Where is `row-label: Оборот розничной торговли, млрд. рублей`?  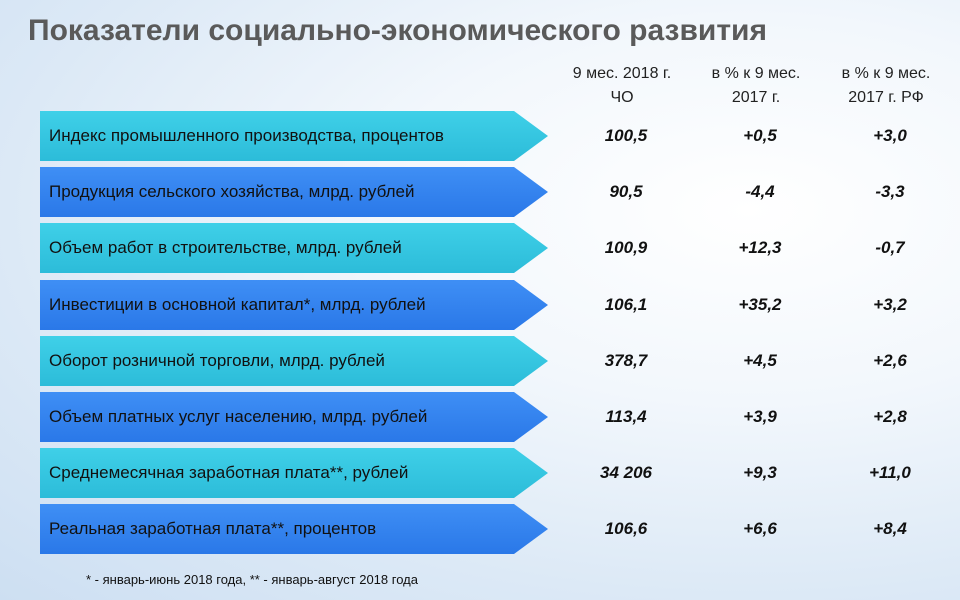 row-label: Оборот розничной торговли, млрд. рублей is located at coordinates (217, 360).